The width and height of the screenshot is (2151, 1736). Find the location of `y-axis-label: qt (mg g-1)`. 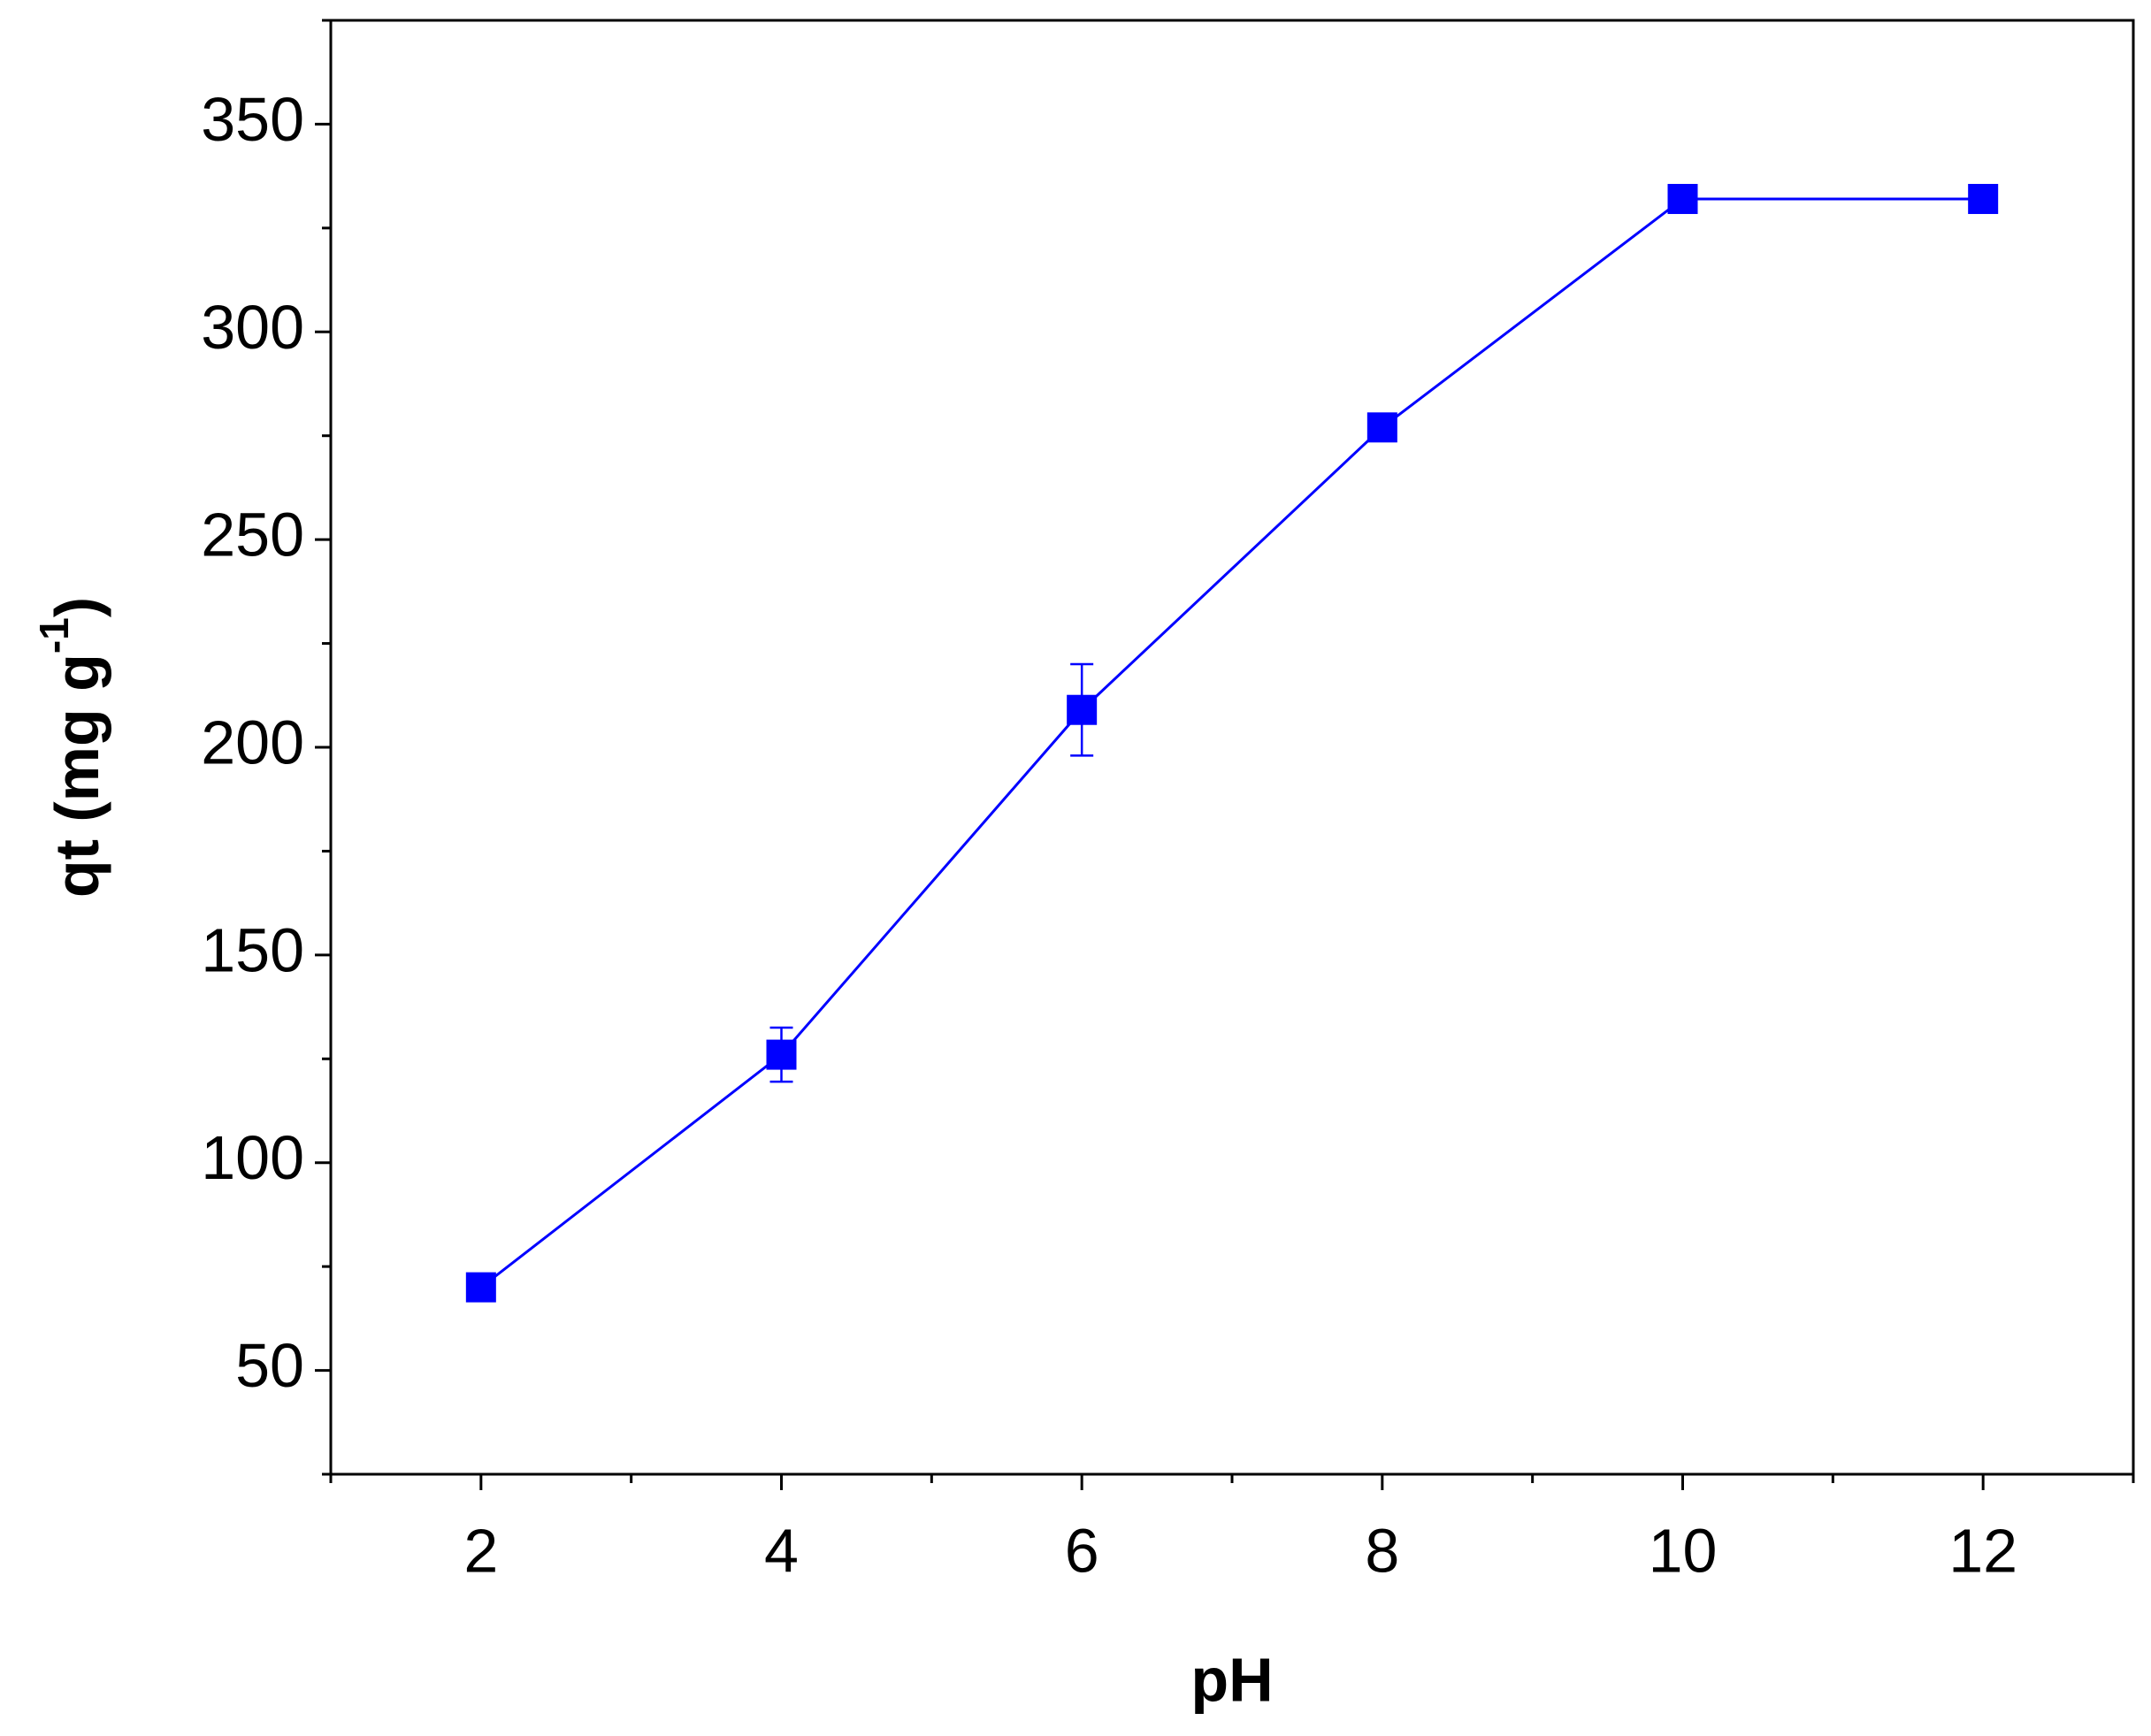

y-axis-label: qt (mg g-1) is located at coordinates (71, 747).